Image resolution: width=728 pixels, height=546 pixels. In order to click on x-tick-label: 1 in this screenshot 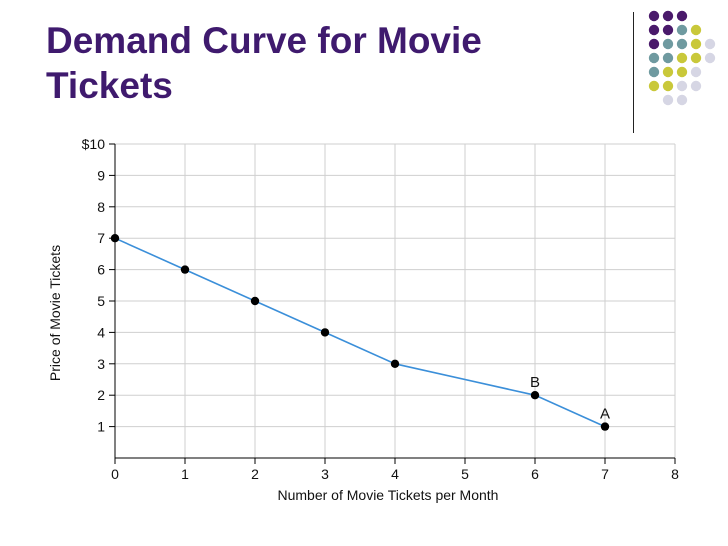, I will do `click(185, 474)`.